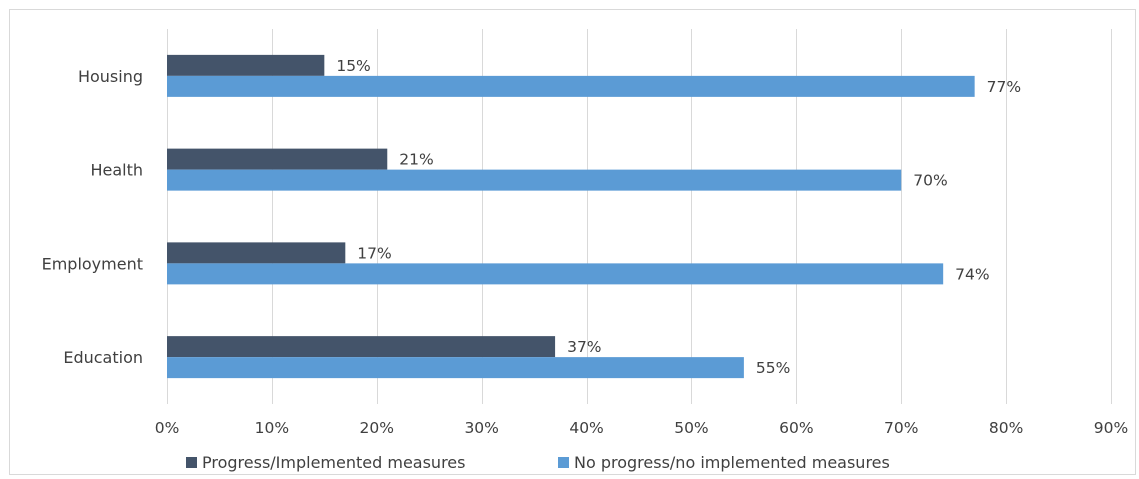  I want to click on category-label: Health, so click(116, 170).